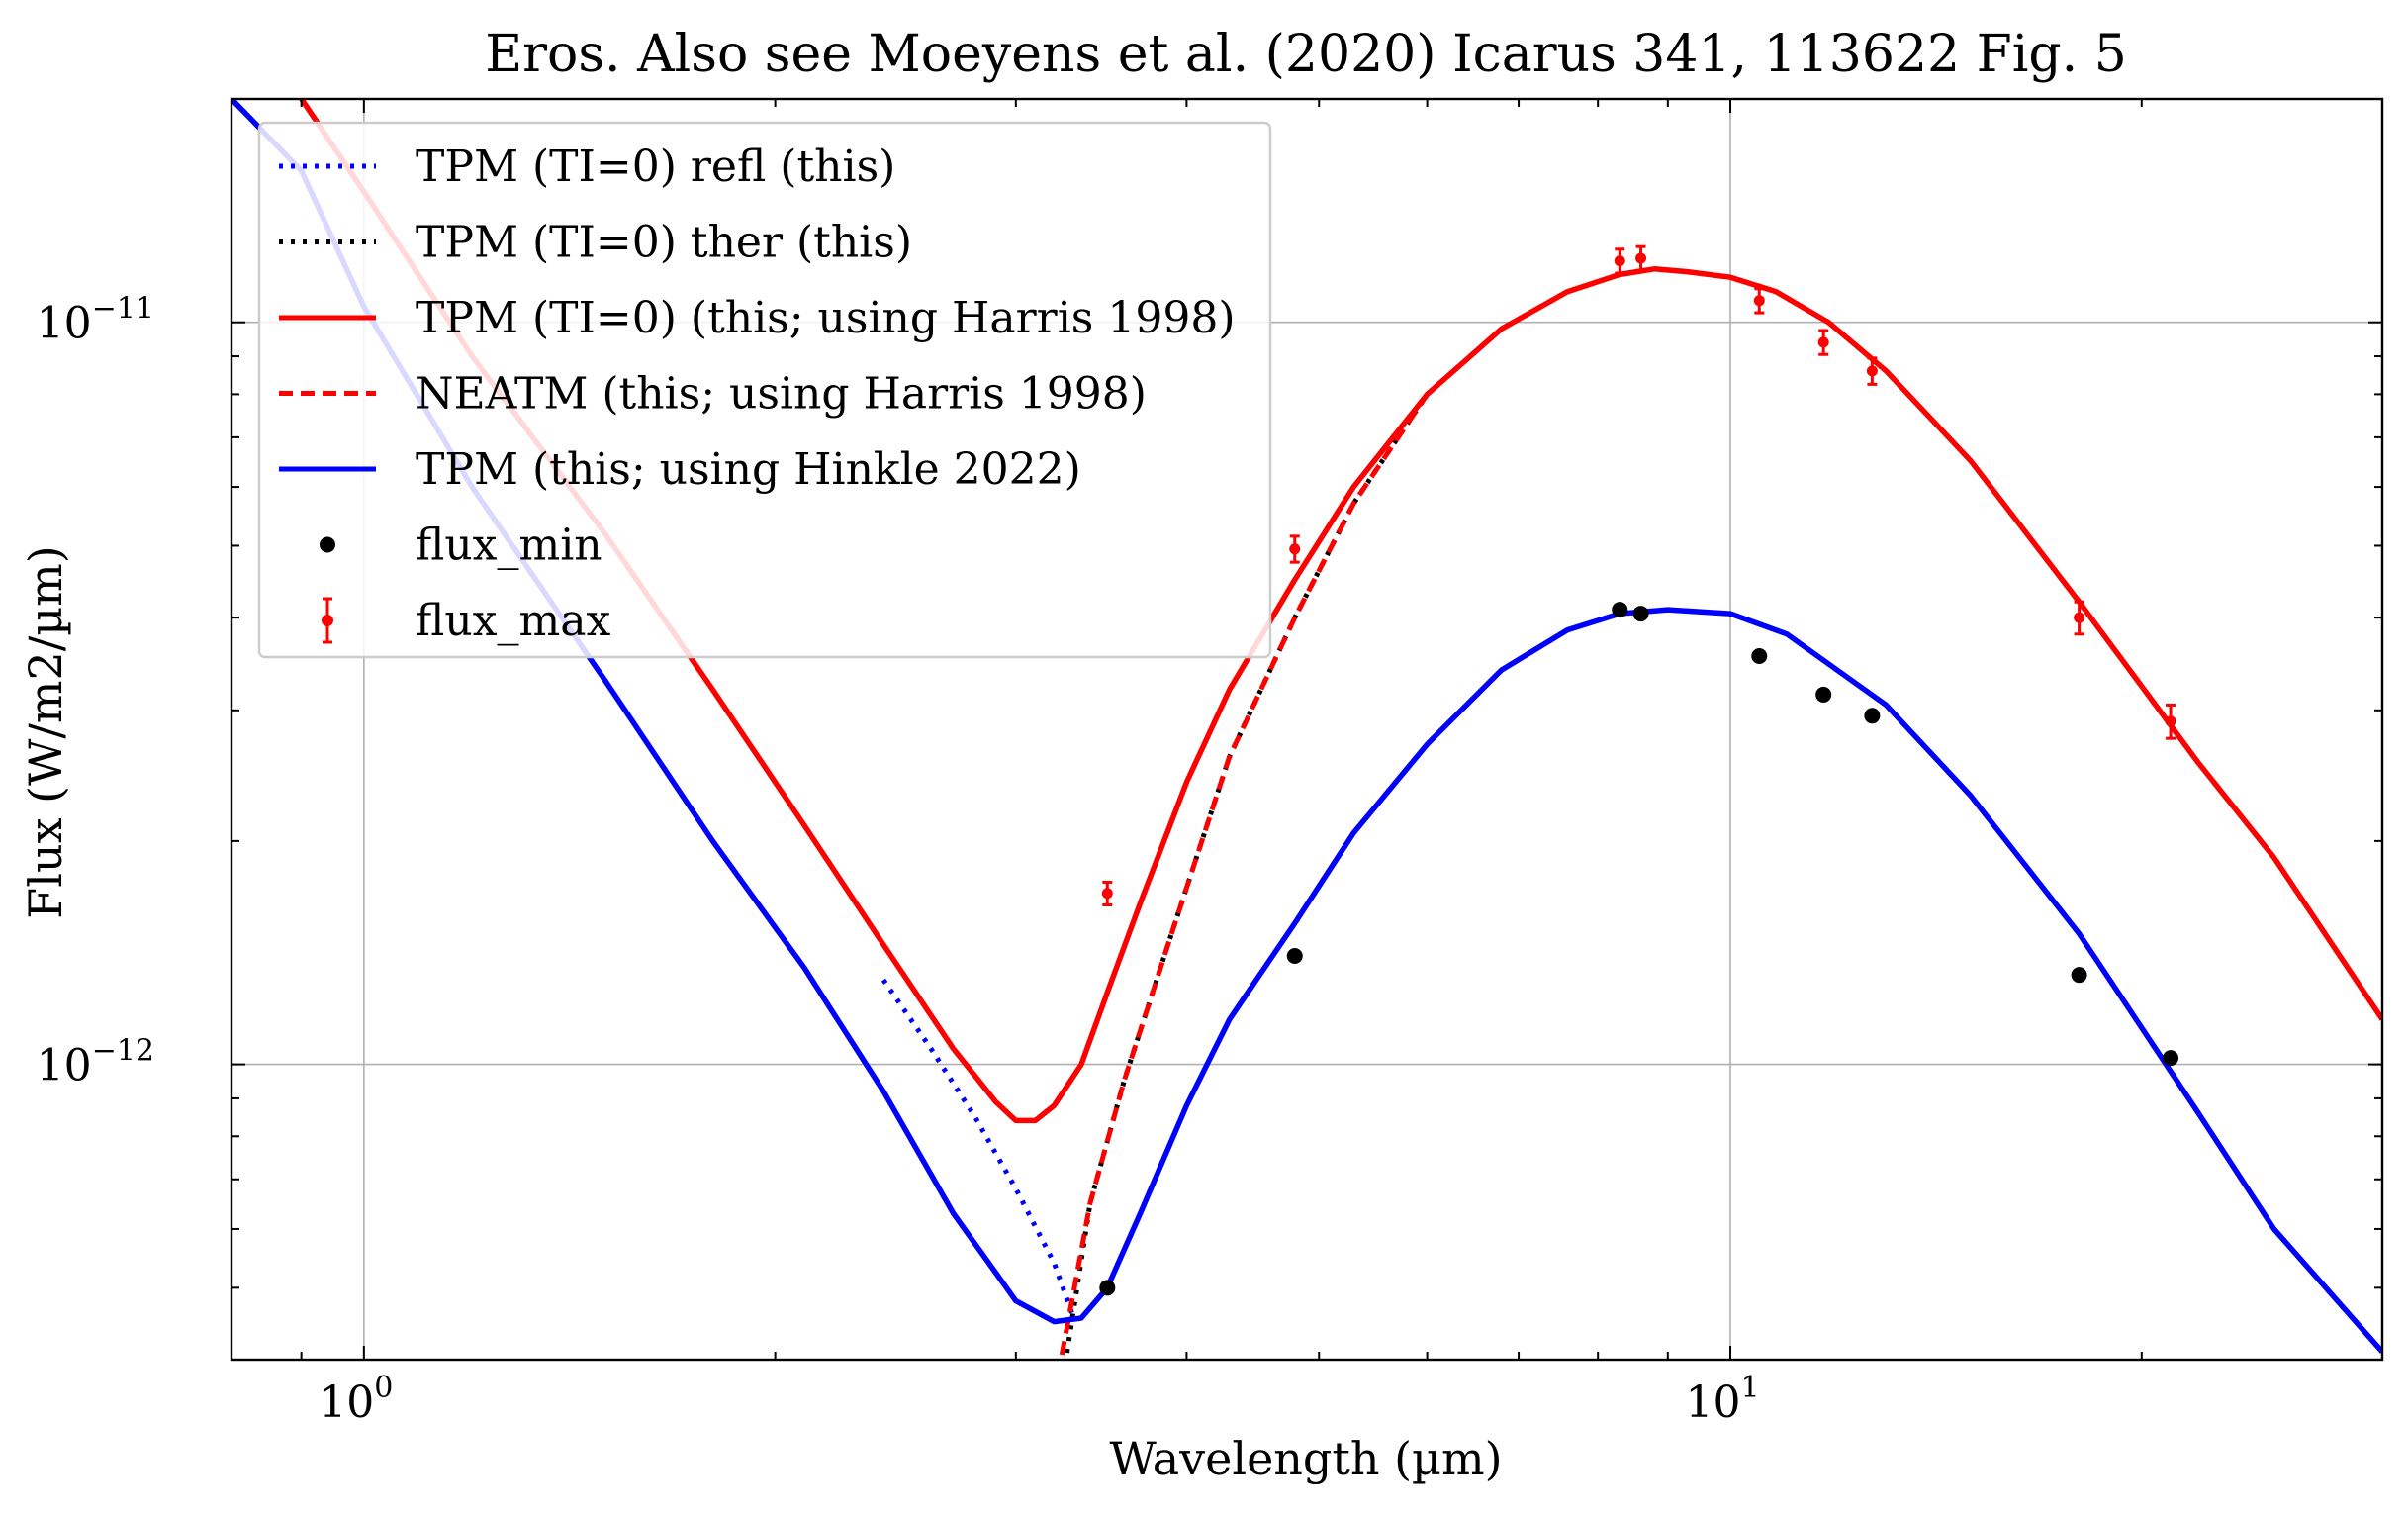 This screenshot has width=2408, height=1518. I want to click on legend-label-5: flux_min, so click(509, 546).